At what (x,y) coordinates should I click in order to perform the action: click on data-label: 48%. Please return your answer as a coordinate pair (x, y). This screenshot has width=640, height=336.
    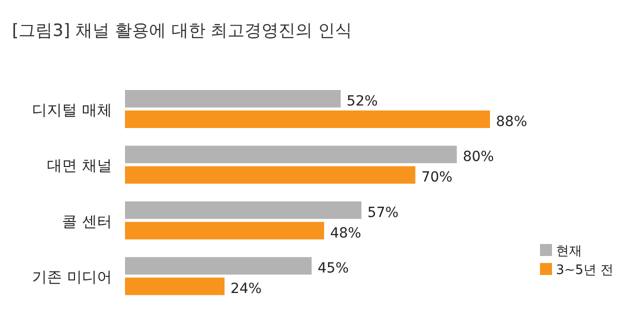
    Looking at the image, I should click on (346, 233).